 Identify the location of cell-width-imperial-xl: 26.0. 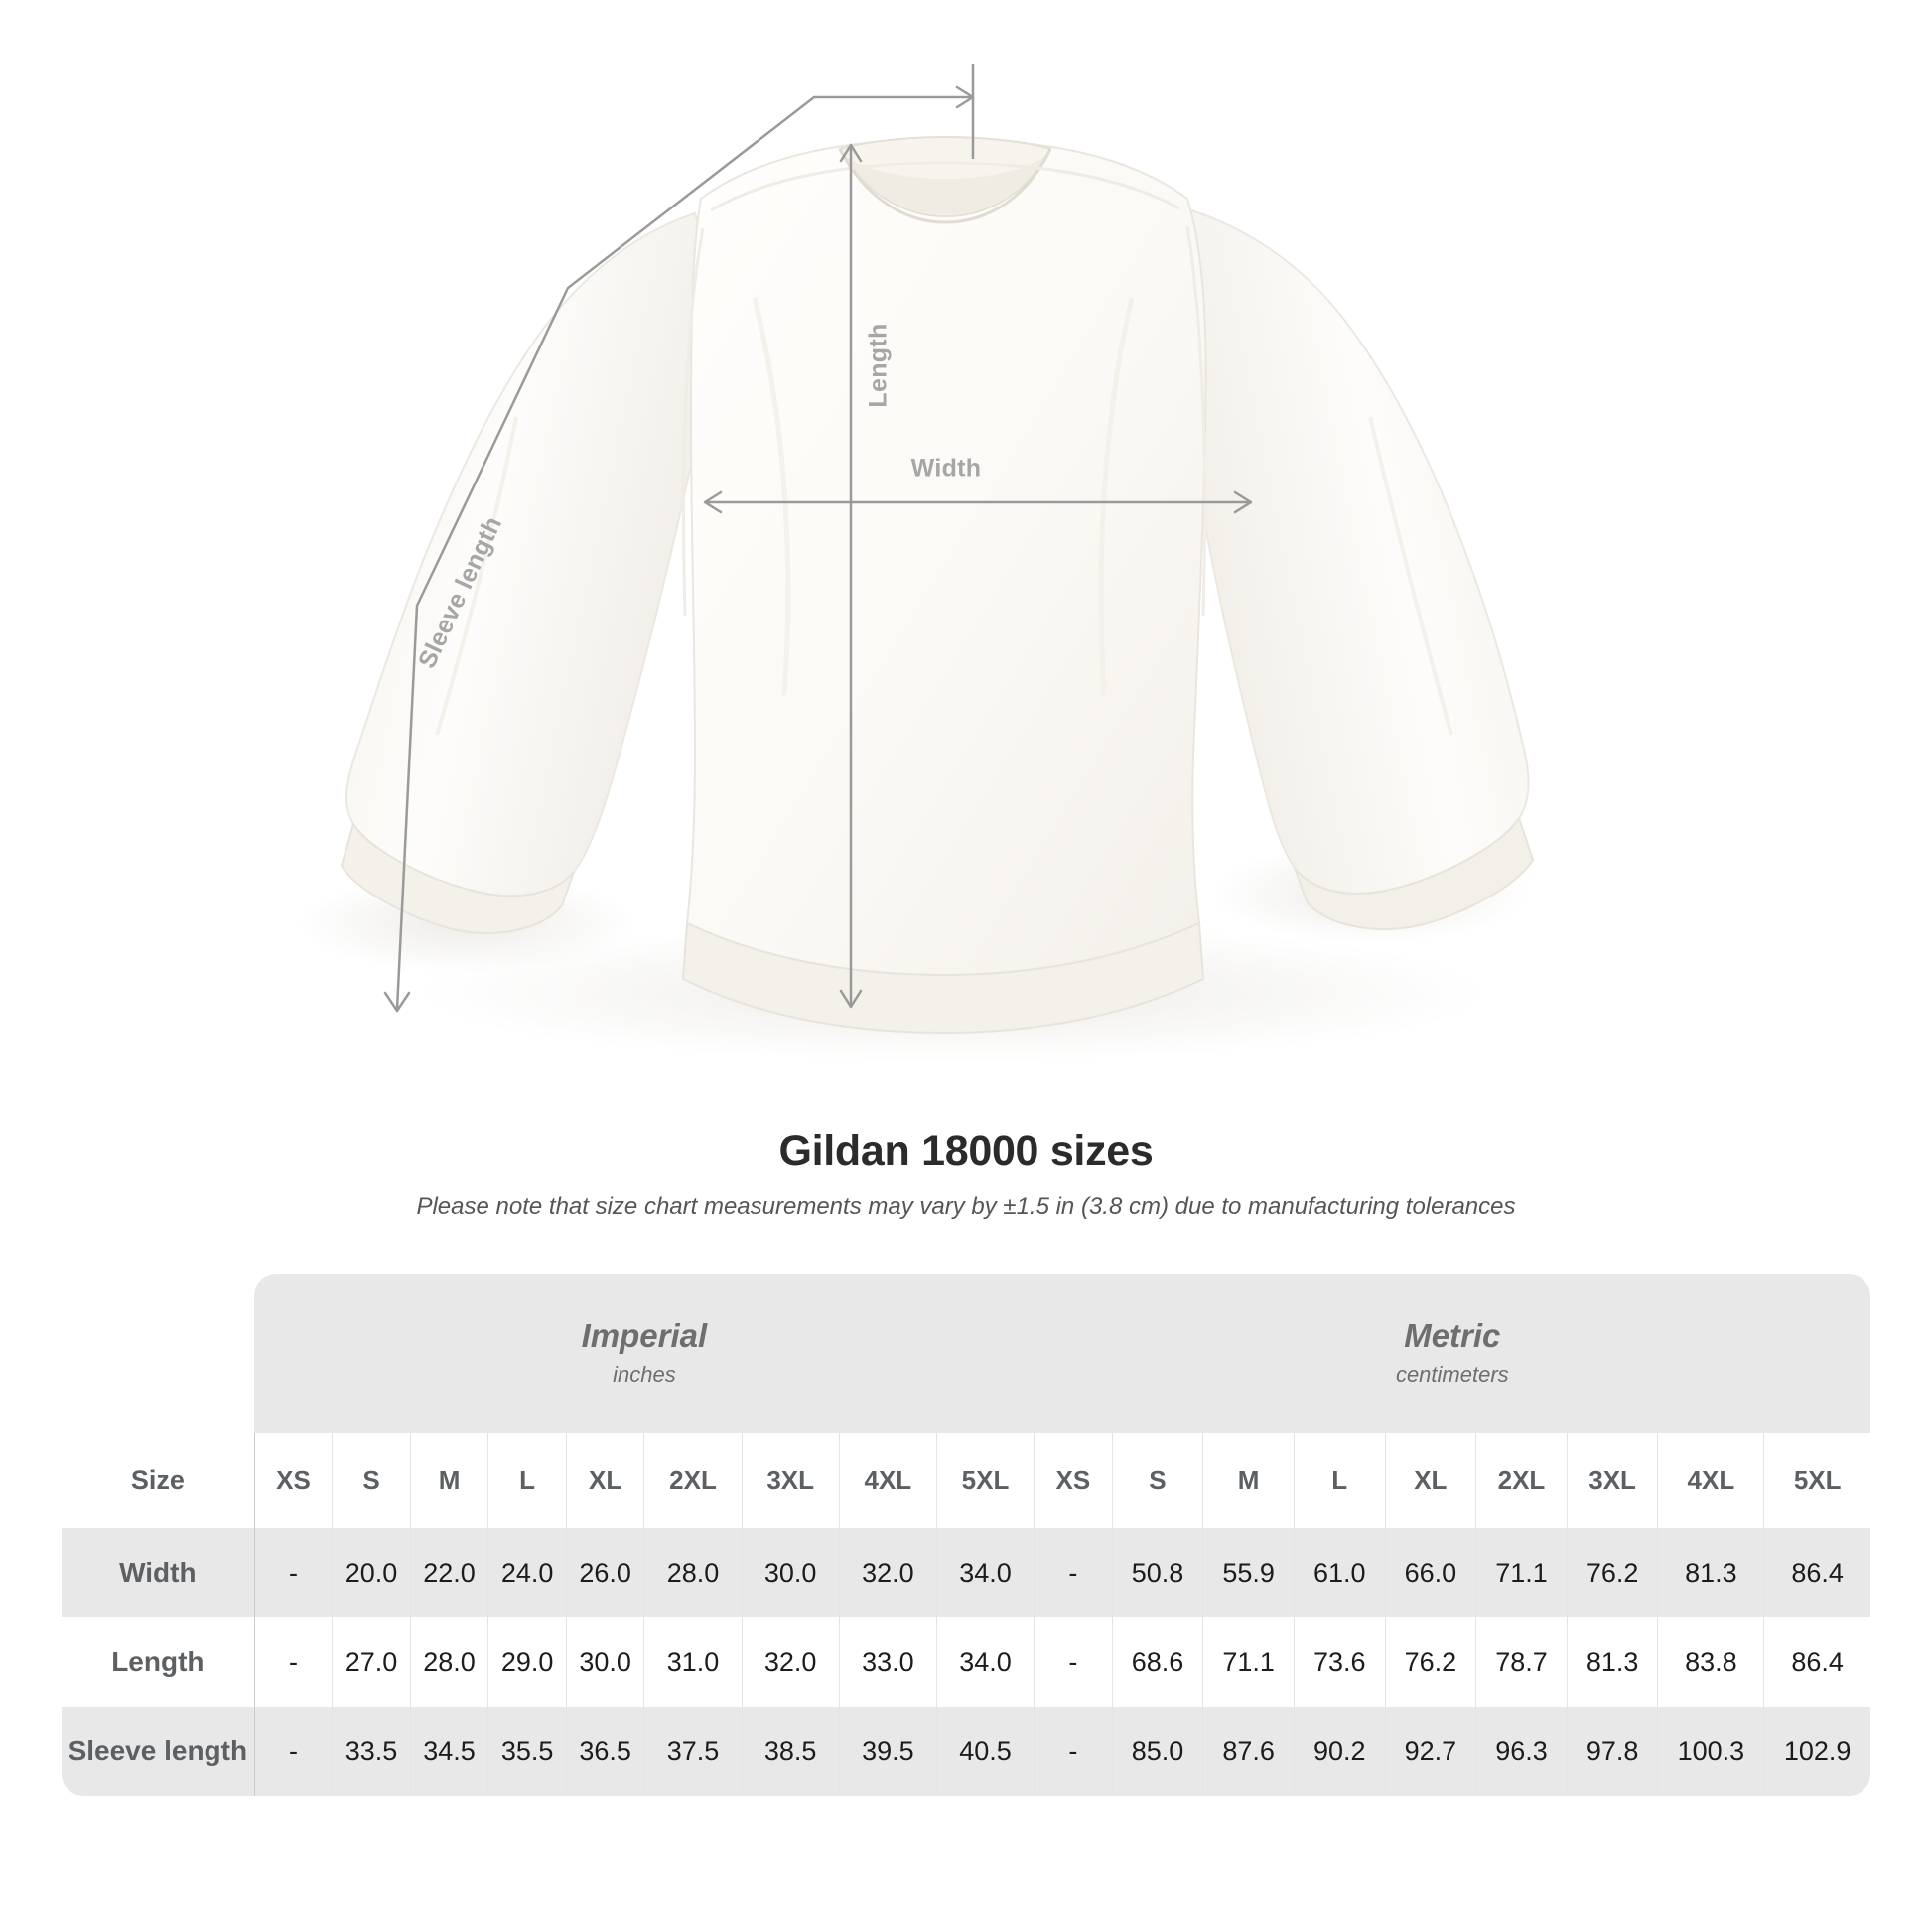
(605, 1573).